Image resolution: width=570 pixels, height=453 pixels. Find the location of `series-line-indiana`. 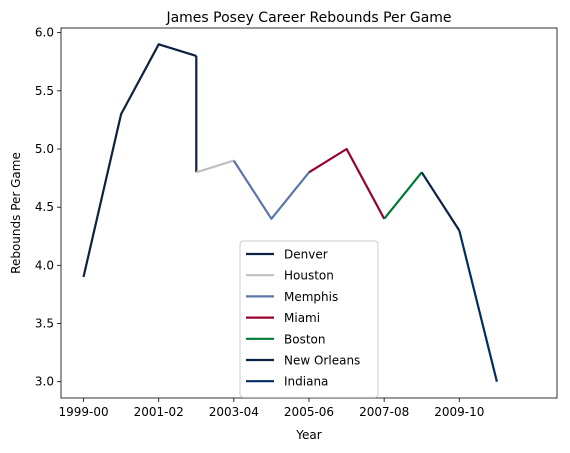

series-line-indiana is located at coordinates (478, 306).